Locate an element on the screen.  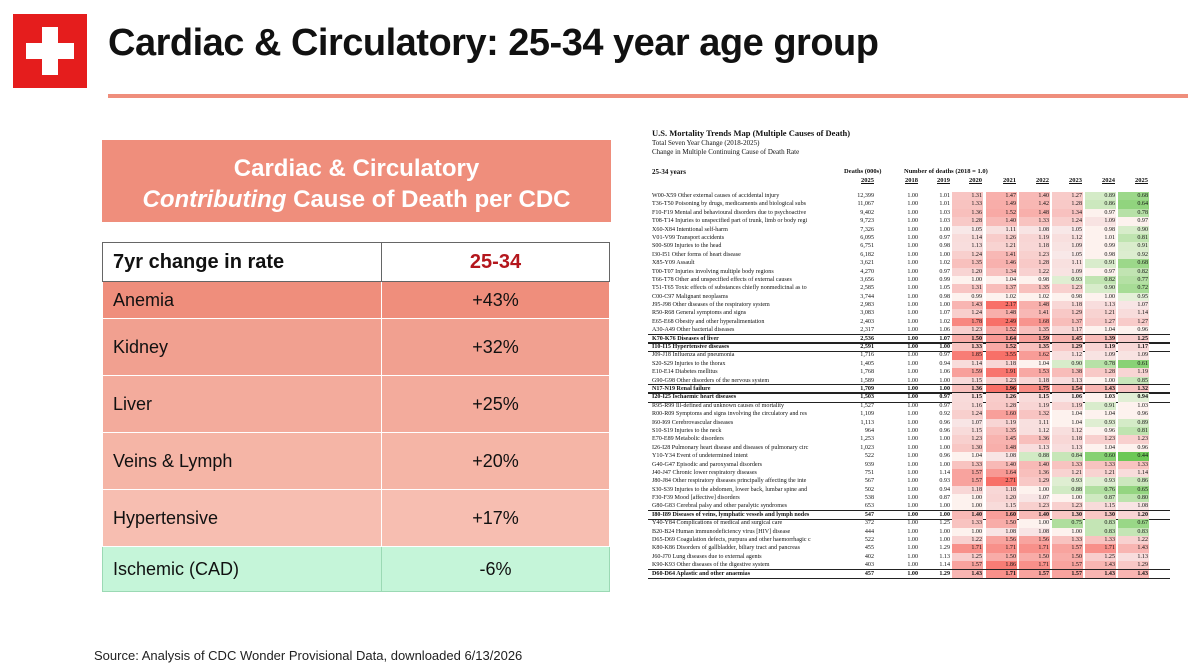
red-cross-logo is located at coordinates (50, 51).